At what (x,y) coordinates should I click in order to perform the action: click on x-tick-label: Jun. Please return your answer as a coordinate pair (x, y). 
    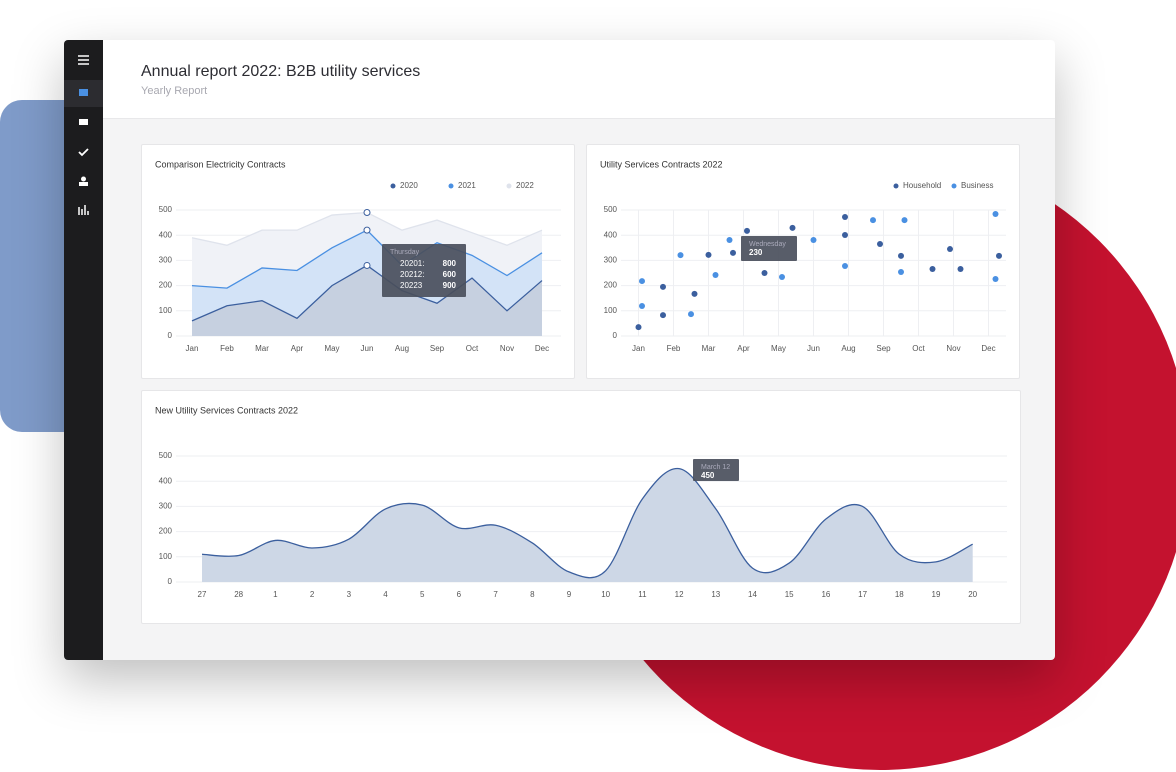
    Looking at the image, I should click on (813, 348).